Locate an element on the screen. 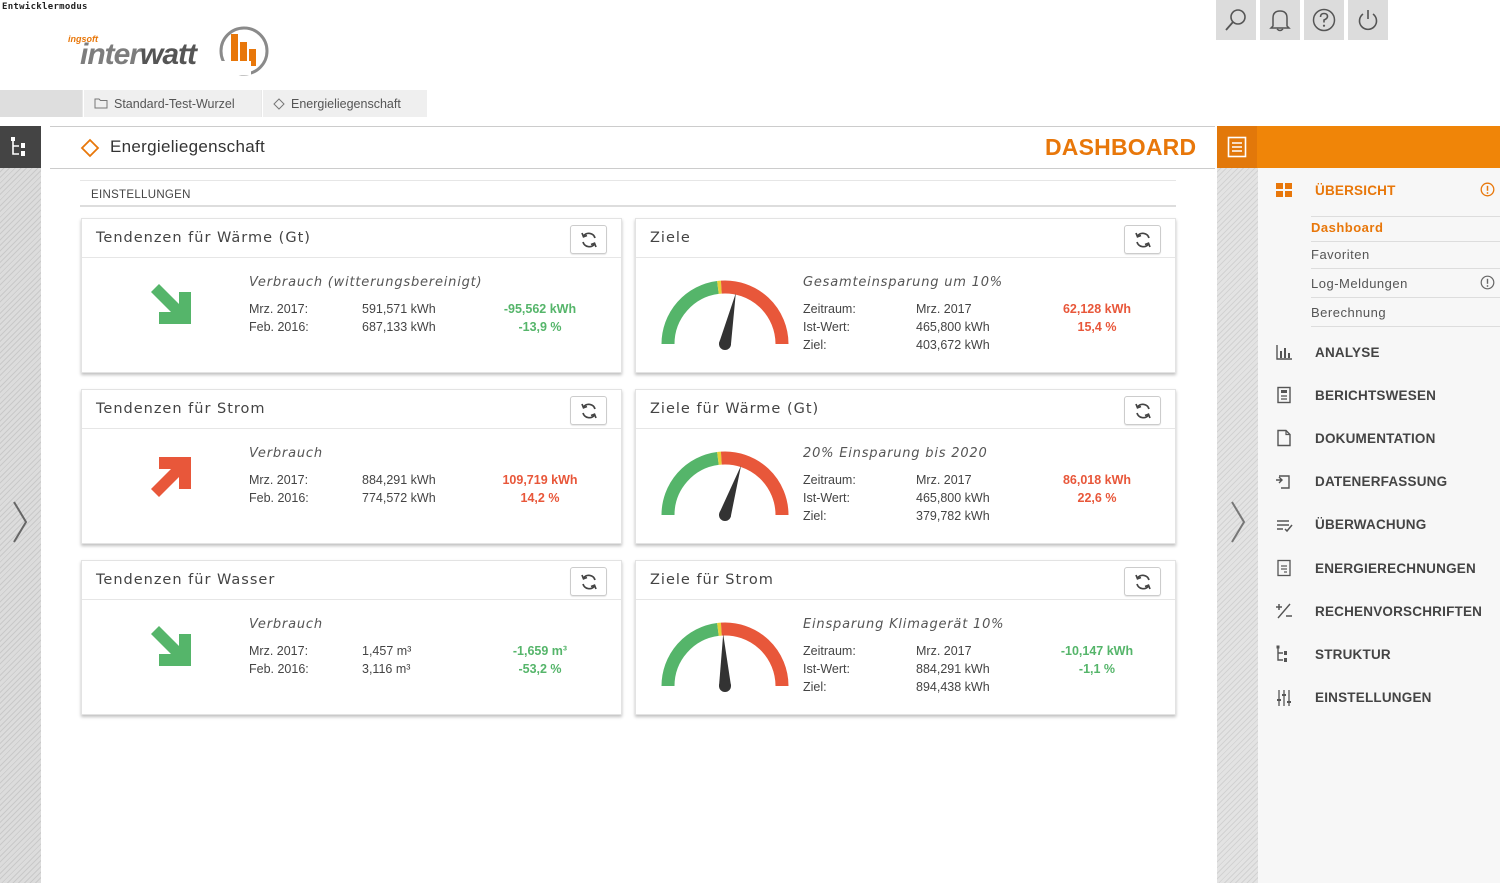 The height and width of the screenshot is (883, 1500). structure-icon is located at coordinates (1281, 654).